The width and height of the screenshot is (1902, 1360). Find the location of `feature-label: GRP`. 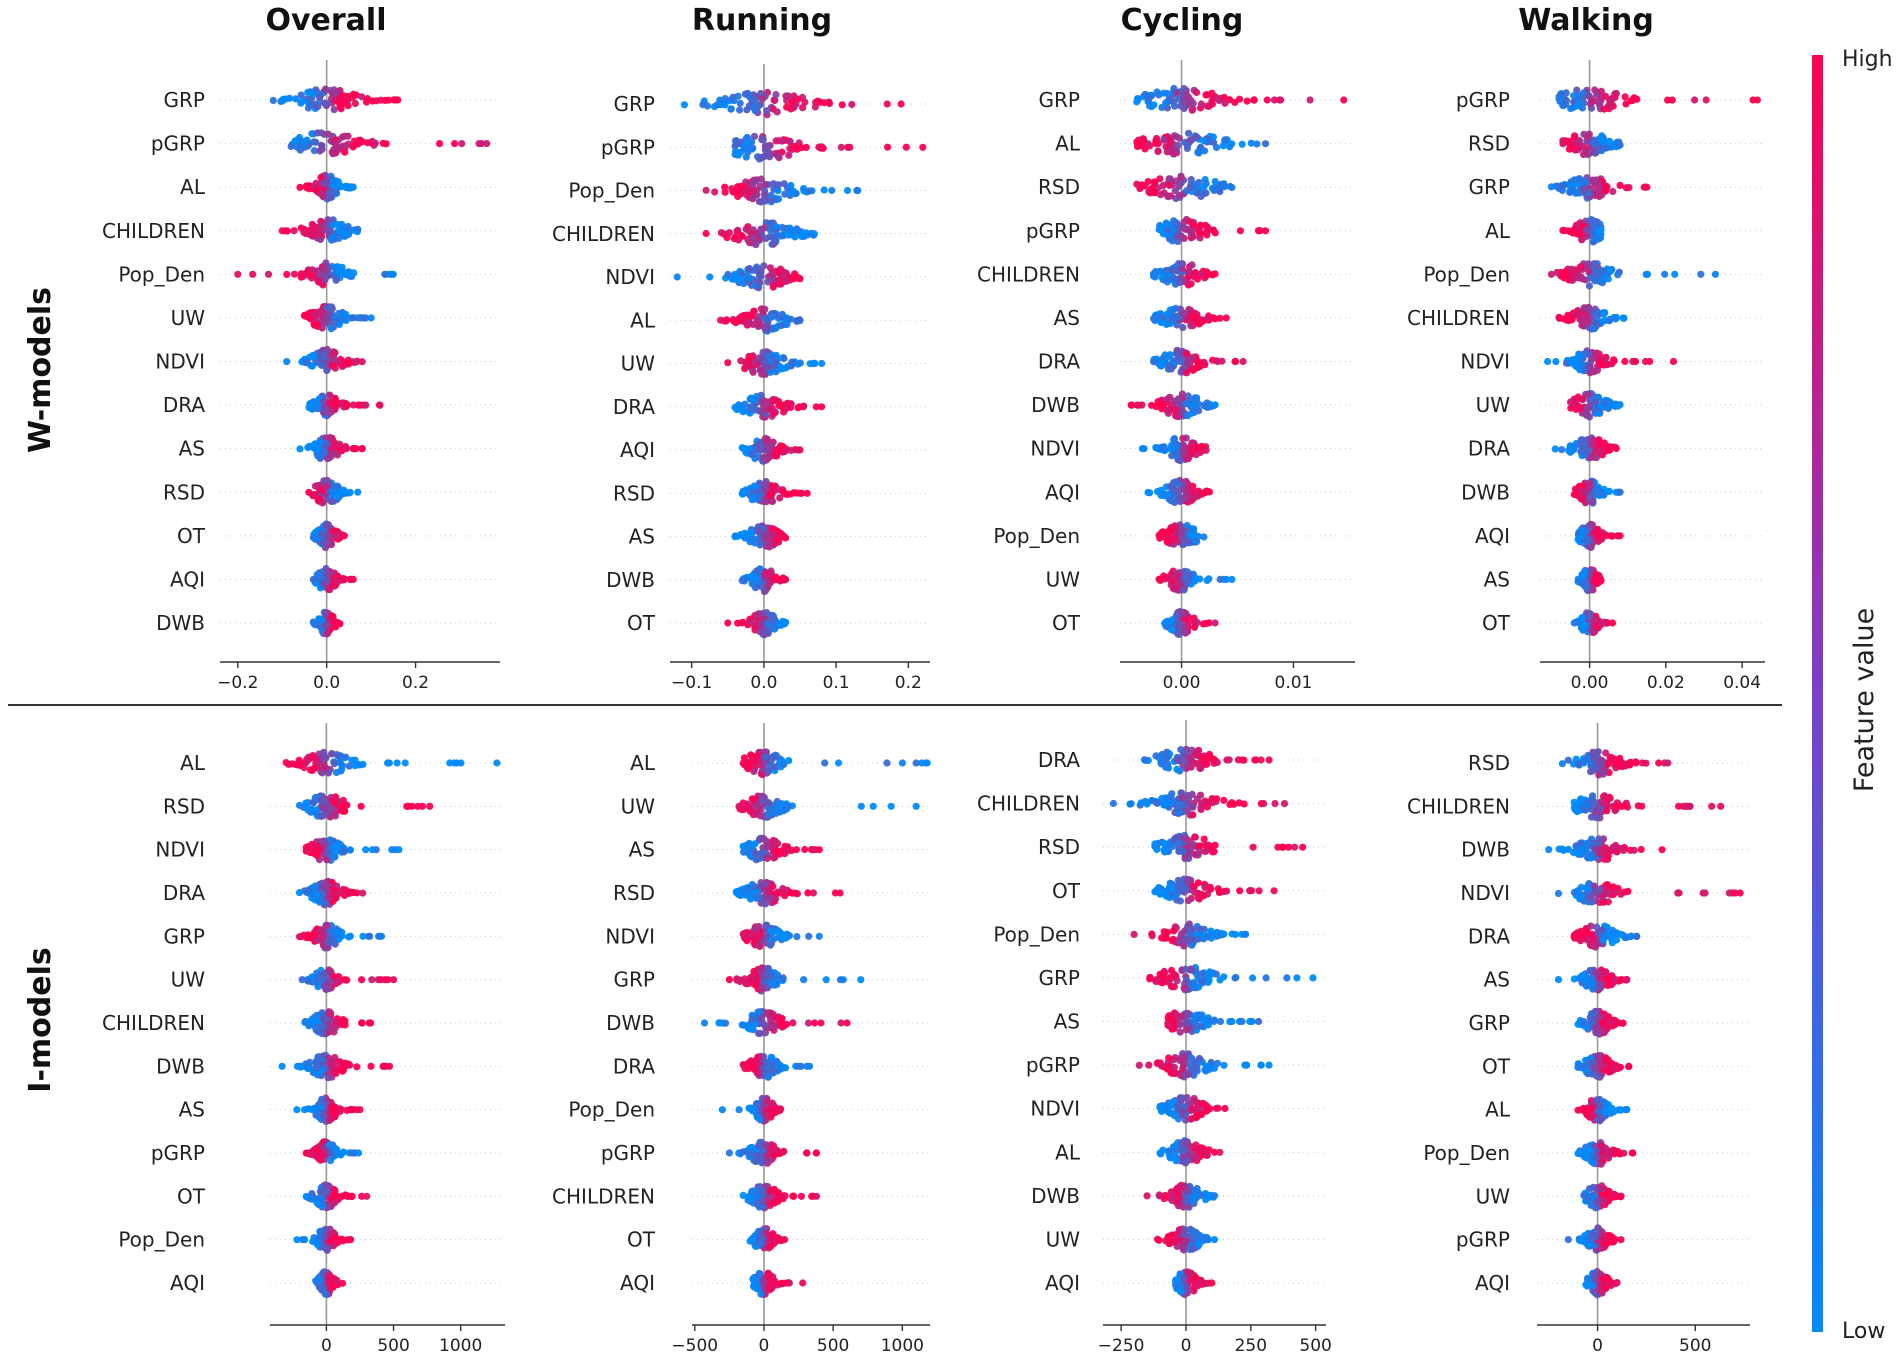

feature-label: GRP is located at coordinates (1059, 100).